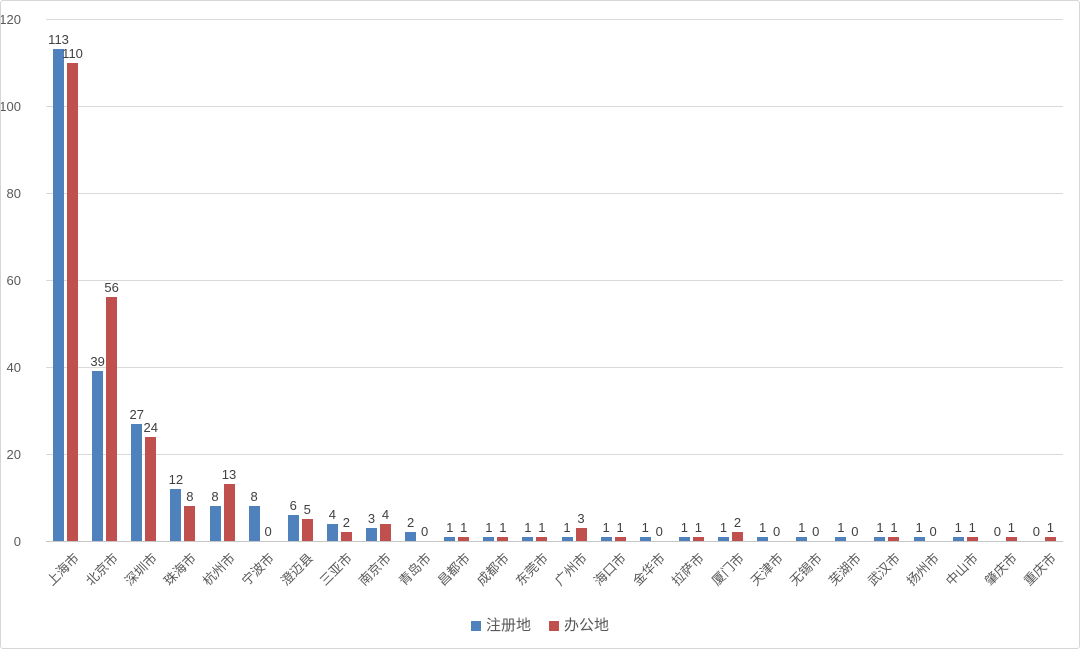 The image size is (1080, 649). What do you see at coordinates (13, 454) in the screenshot?
I see `y-axis-tick-label: 20` at bounding box center [13, 454].